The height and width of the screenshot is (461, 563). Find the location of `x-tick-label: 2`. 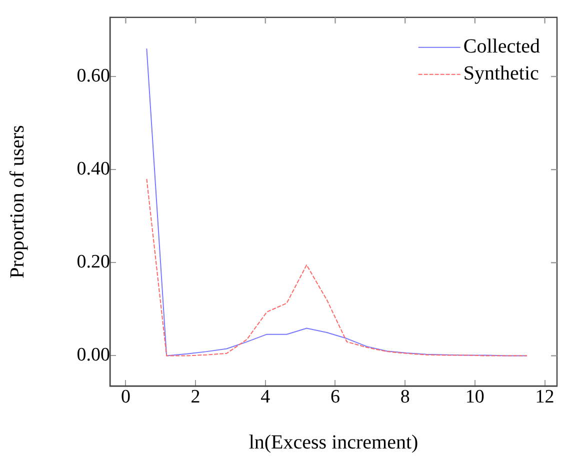

x-tick-label: 2 is located at coordinates (195, 397).